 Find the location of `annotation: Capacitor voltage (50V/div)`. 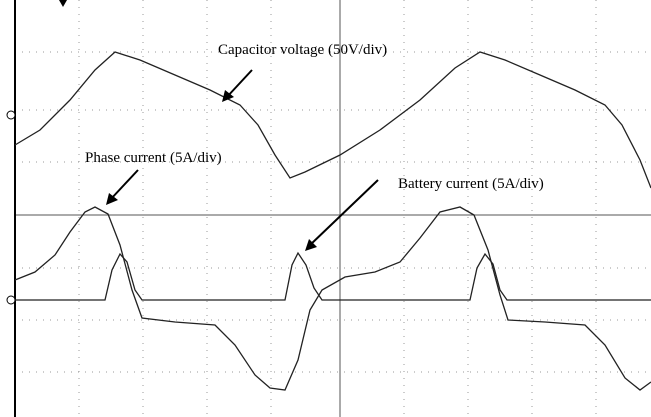

annotation: Capacitor voltage (50V/div) is located at coordinates (302, 50).